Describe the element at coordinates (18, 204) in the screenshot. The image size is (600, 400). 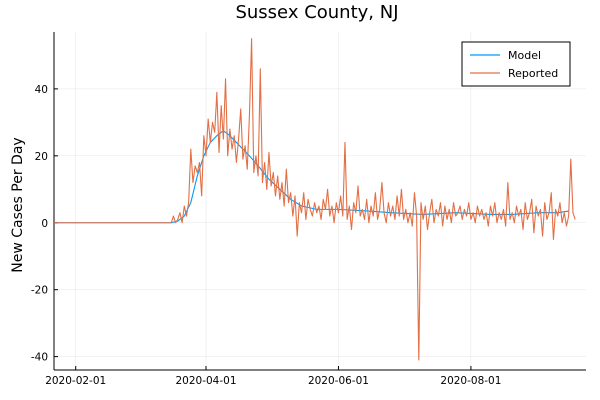
I see `y-axis-label: New Cases Per Day` at that location.